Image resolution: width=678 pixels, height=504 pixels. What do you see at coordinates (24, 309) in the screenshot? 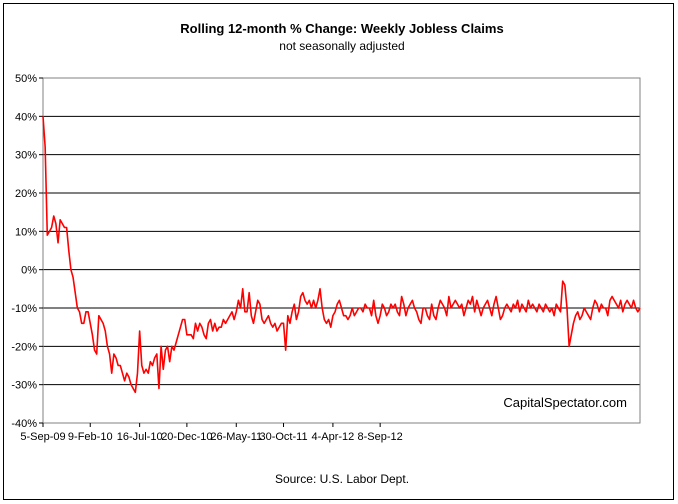
I see `y-tick-label: -10%` at bounding box center [24, 309].